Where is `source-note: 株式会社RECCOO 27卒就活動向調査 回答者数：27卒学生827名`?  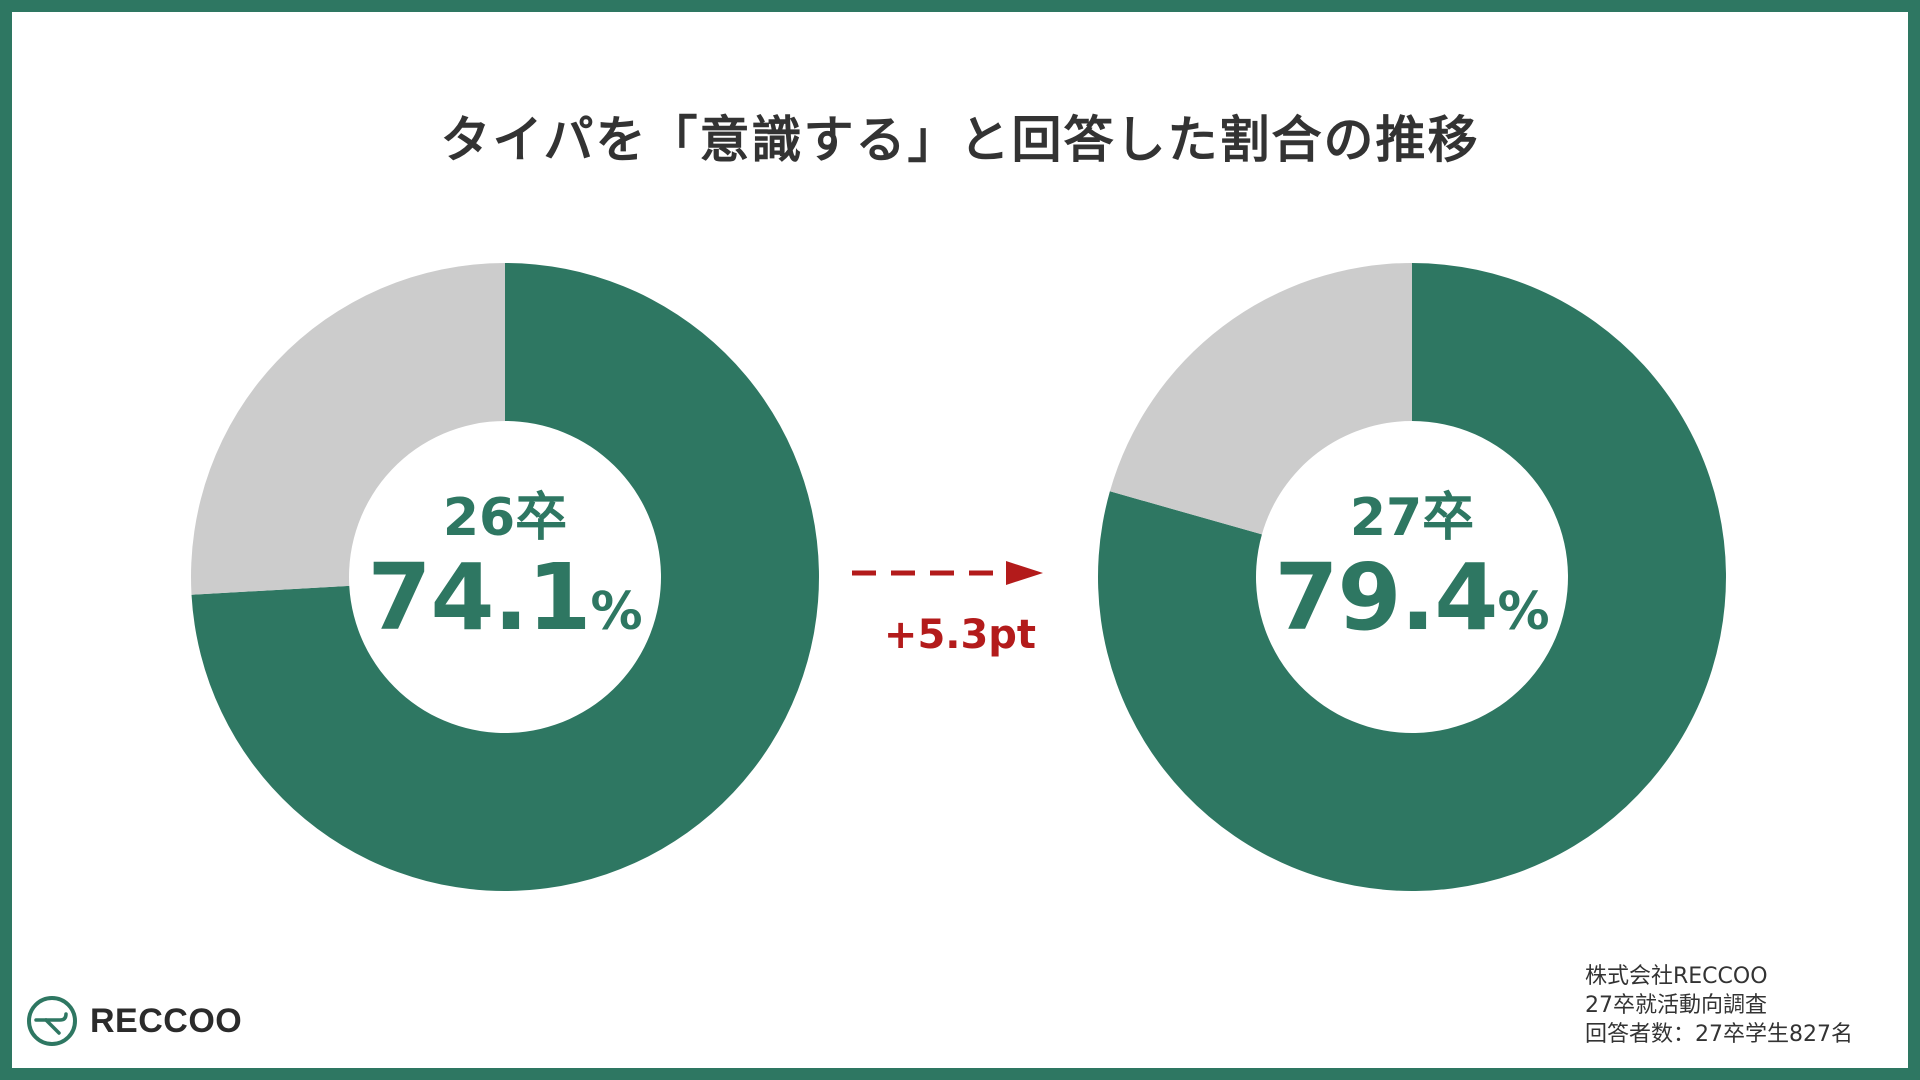
source-note: 株式会社RECCOO 27卒就活動向調査 回答者数：27卒学生827名 is located at coordinates (1719, 1005).